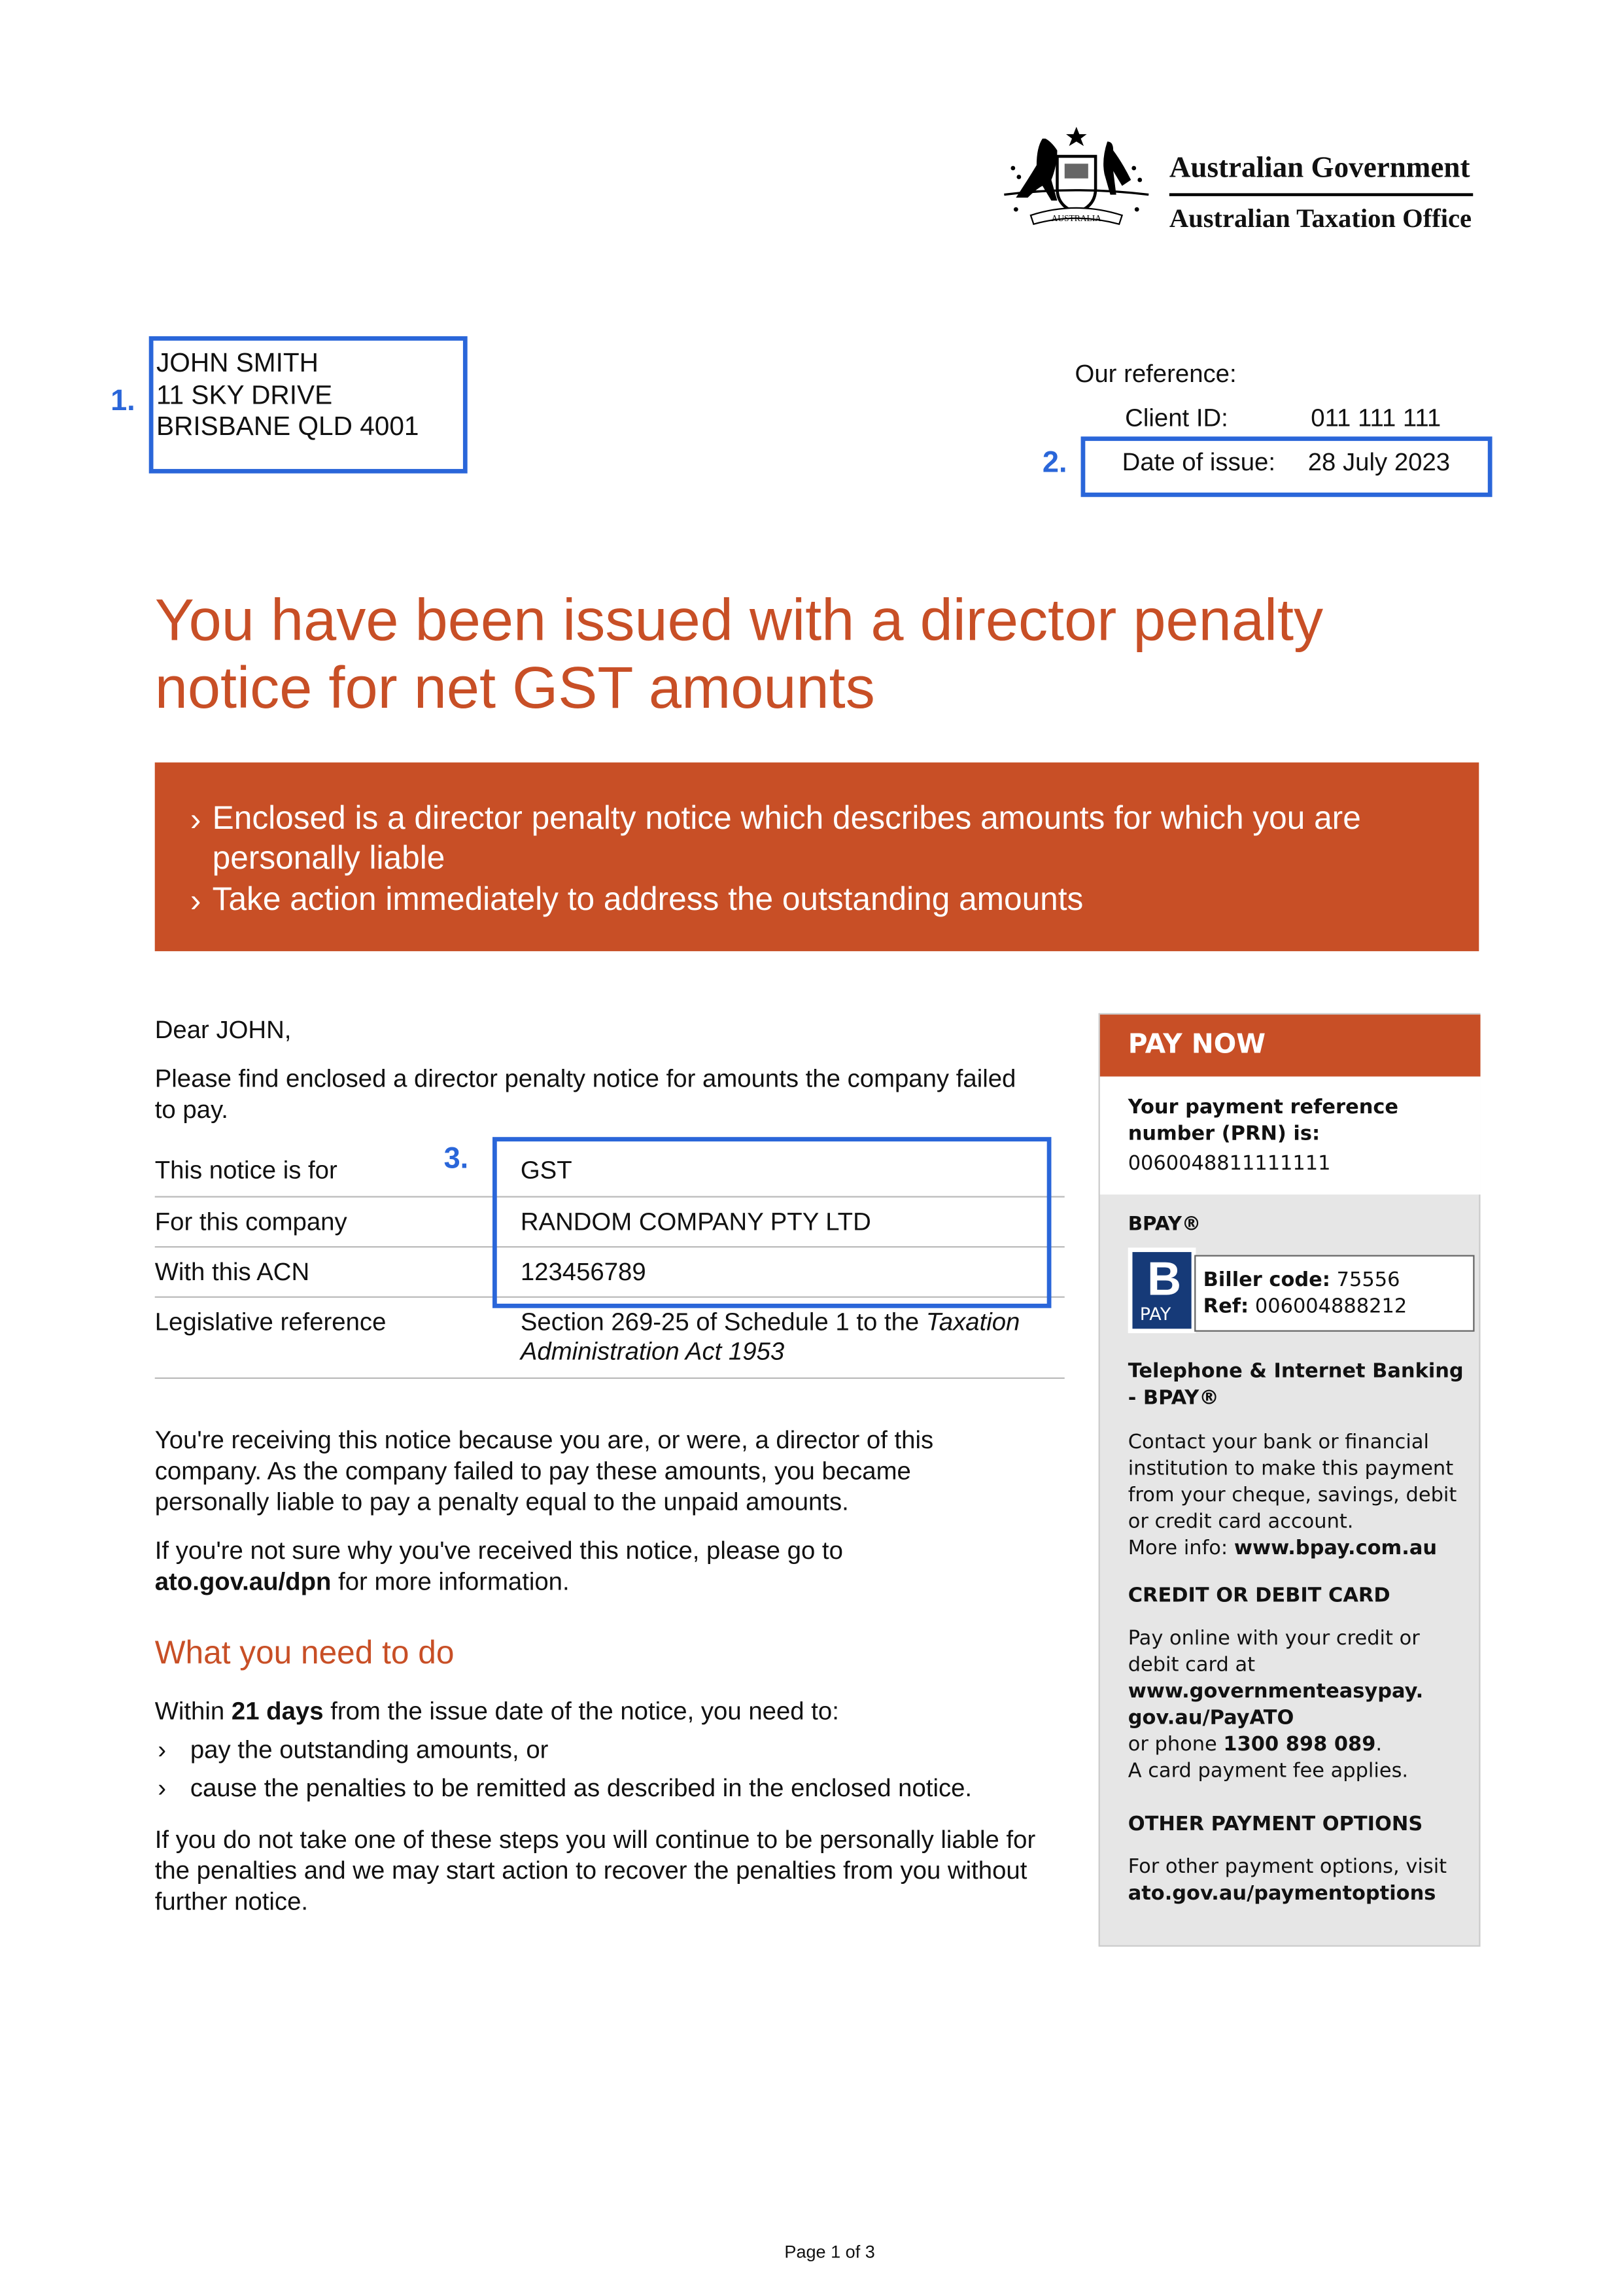 This screenshot has height=2296, width=1622. I want to click on dpn-link: ato.gov.au/dpn, so click(243, 1581).